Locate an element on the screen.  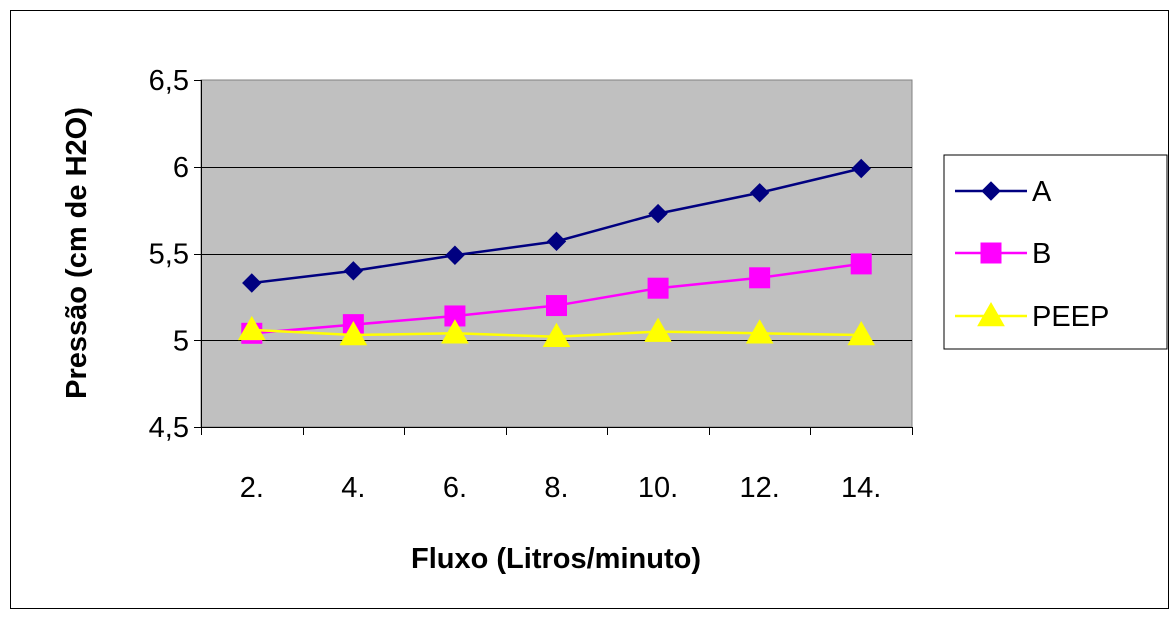
legend-item-b: B is located at coordinates (1003, 254).